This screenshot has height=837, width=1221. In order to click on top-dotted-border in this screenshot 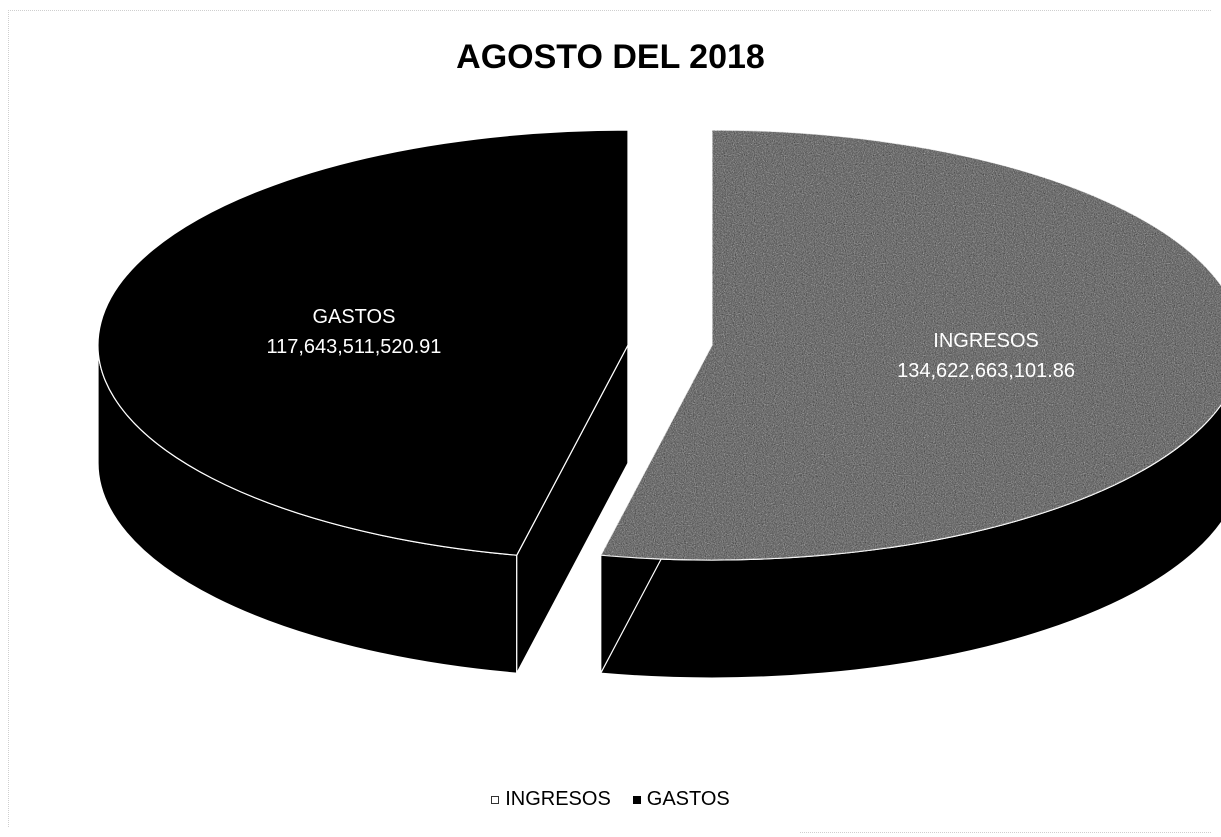, I will do `click(610, 10)`.